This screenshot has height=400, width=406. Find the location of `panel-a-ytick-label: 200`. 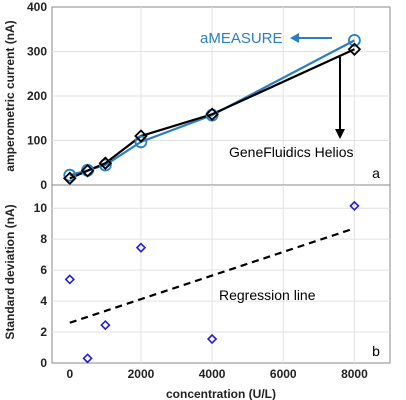

panel-a-ytick-label: 200 is located at coordinates (37, 96).